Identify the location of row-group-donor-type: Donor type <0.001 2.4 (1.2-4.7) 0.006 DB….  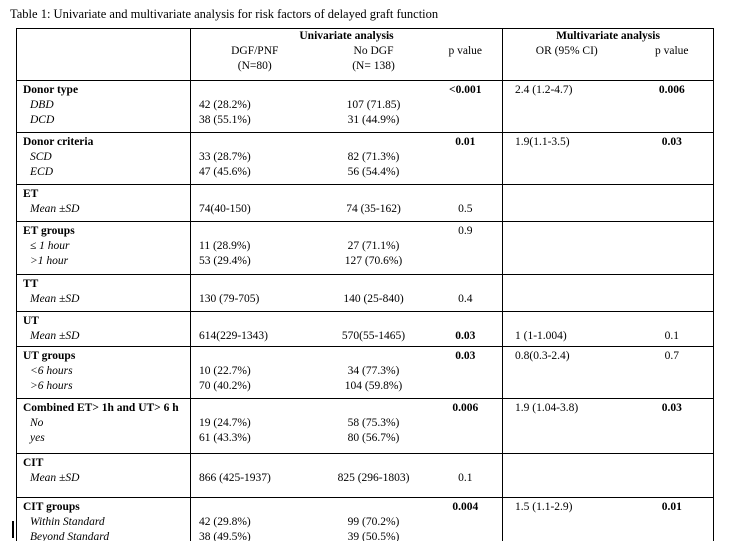
(365, 106).